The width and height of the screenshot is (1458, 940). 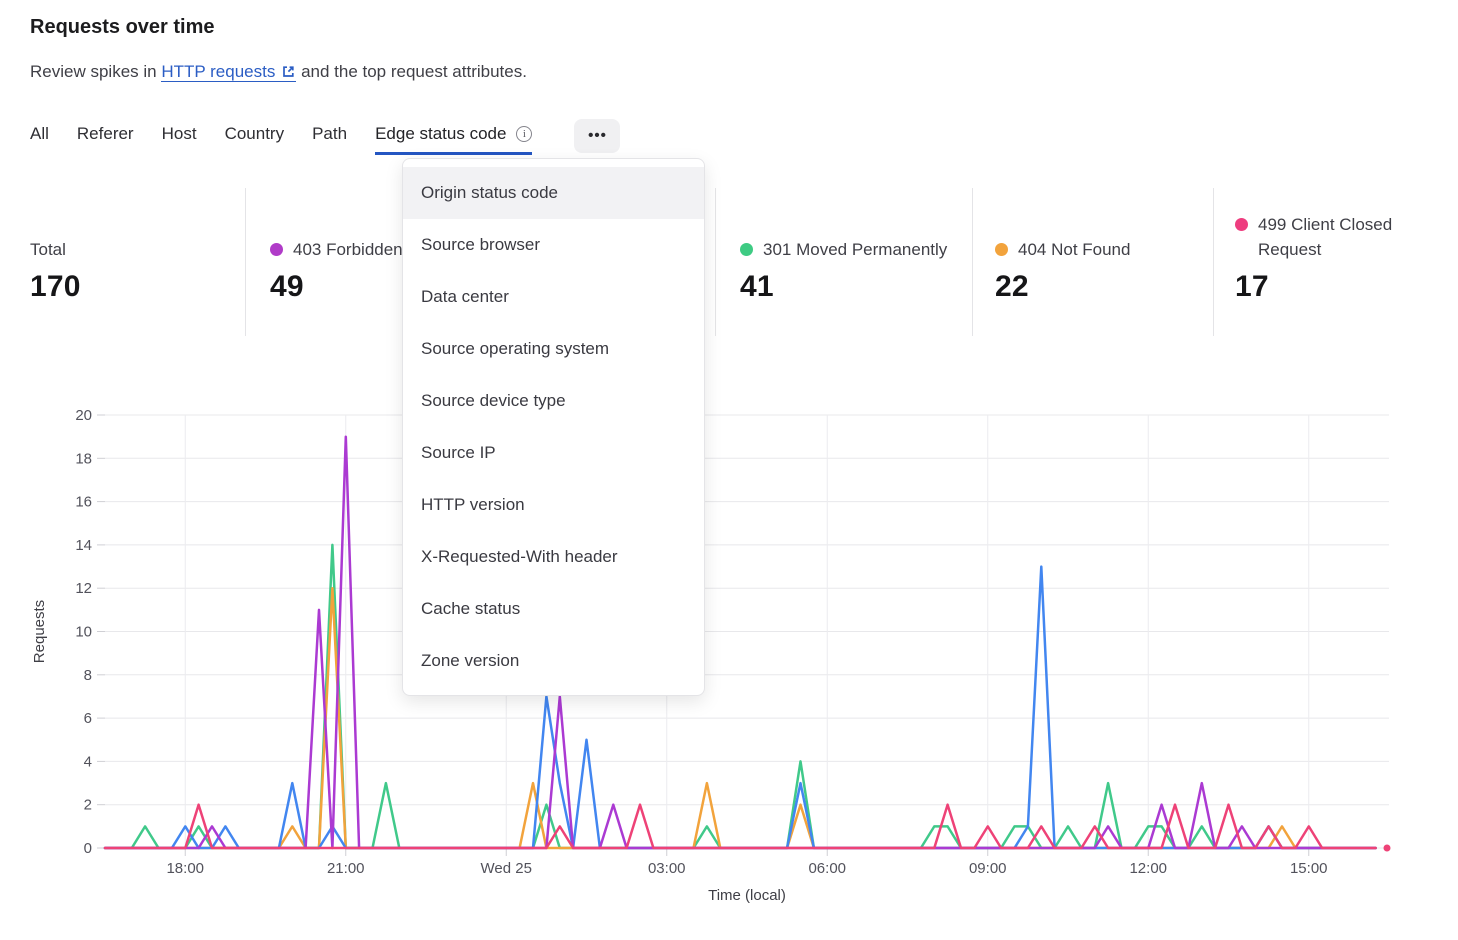 I want to click on svg-text: 18, so click(x=83, y=458).